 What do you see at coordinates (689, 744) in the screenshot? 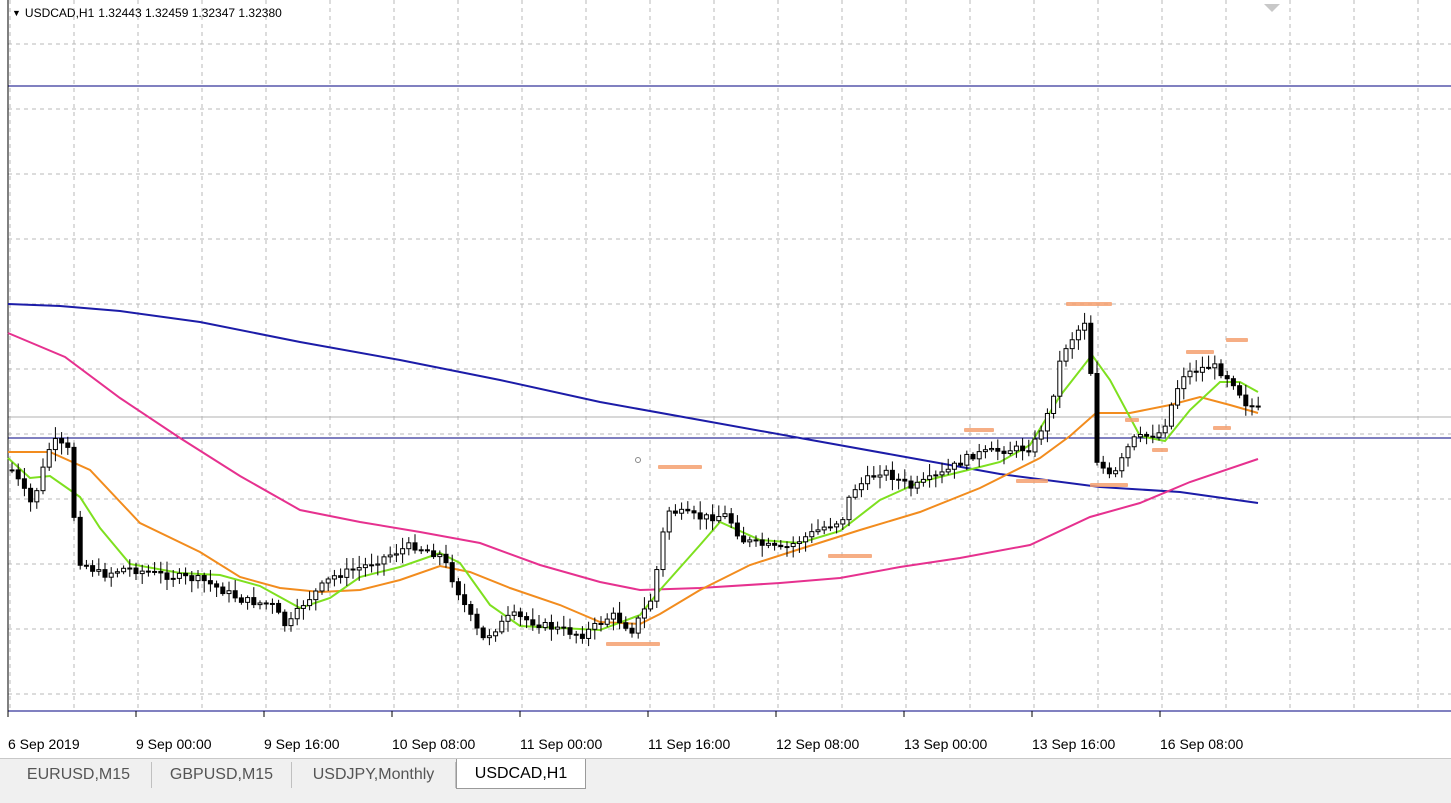
I see `x-axis-label: 11 Sep 16:00` at bounding box center [689, 744].